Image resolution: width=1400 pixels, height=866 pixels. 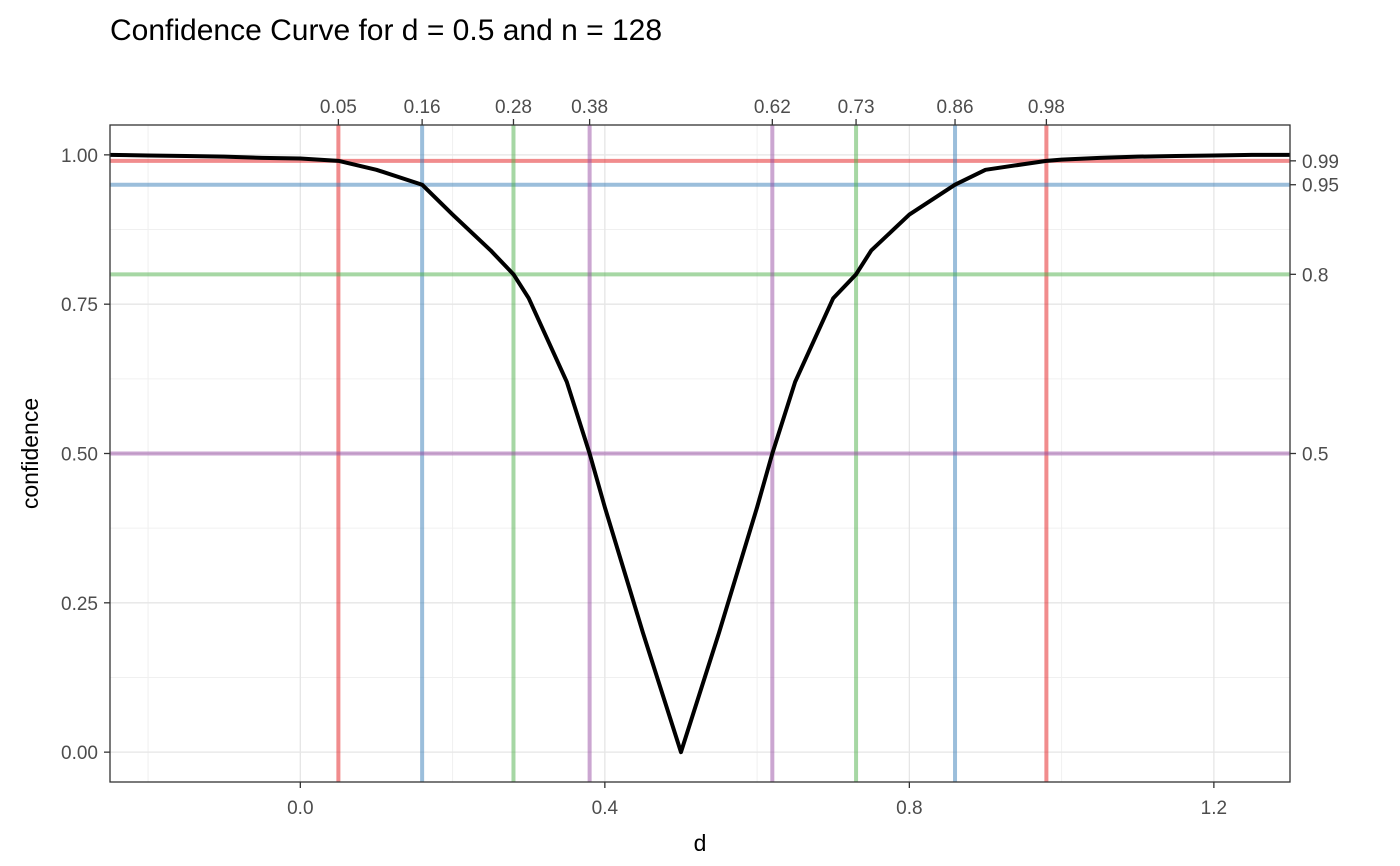 What do you see at coordinates (772, 107) in the screenshot?
I see `top-tick-label: 0.62` at bounding box center [772, 107].